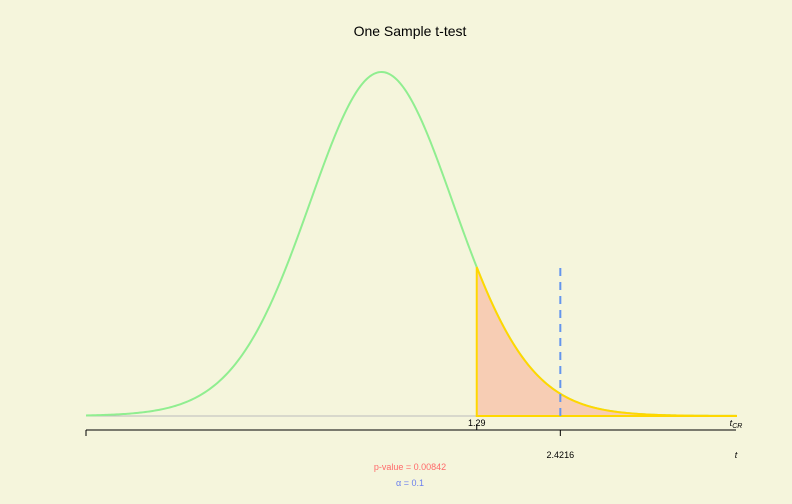 Image resolution: width=792 pixels, height=504 pixels. What do you see at coordinates (410, 467) in the screenshot?
I see `p-value-note: p-value = 0.00842` at bounding box center [410, 467].